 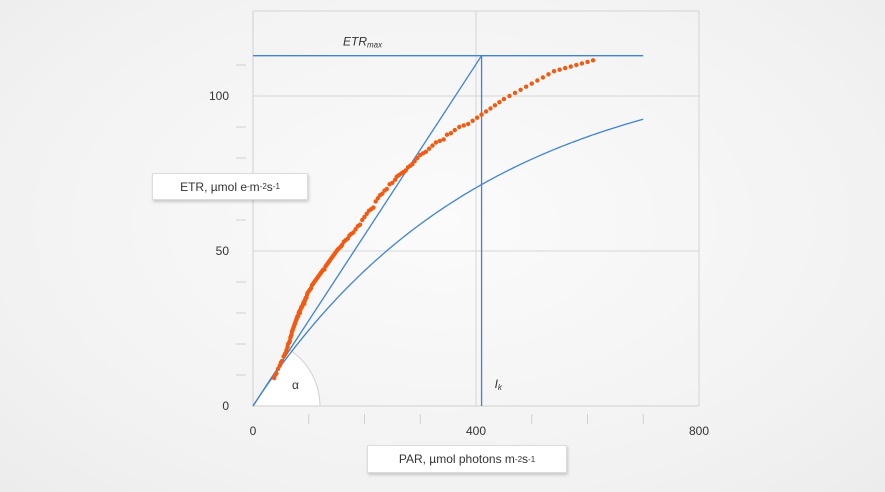 What do you see at coordinates (699, 431) in the screenshot?
I see `x-tick-label-800: 800` at bounding box center [699, 431].